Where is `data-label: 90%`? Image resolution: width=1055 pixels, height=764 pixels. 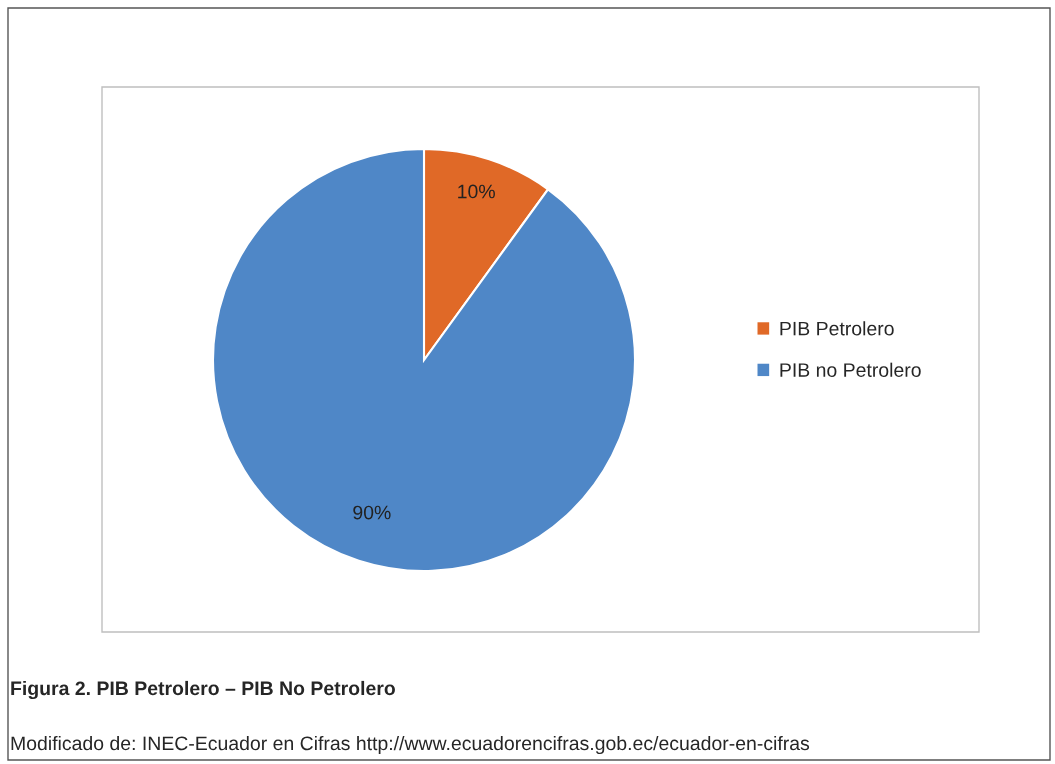 data-label: 90% is located at coordinates (372, 512).